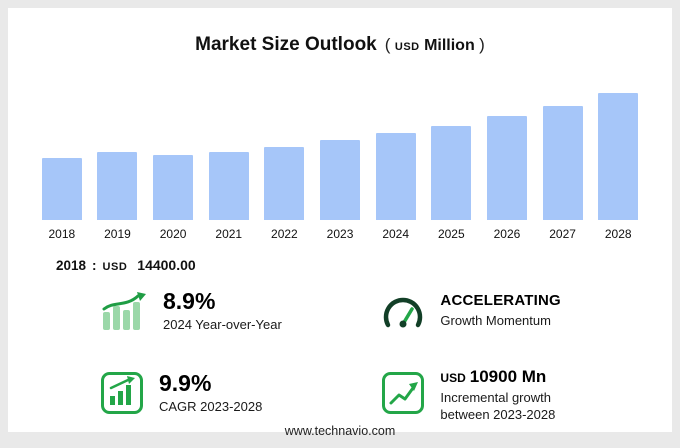 This screenshot has height=448, width=680. I want to click on bar-growth-arrow-icon, so click(124, 312).